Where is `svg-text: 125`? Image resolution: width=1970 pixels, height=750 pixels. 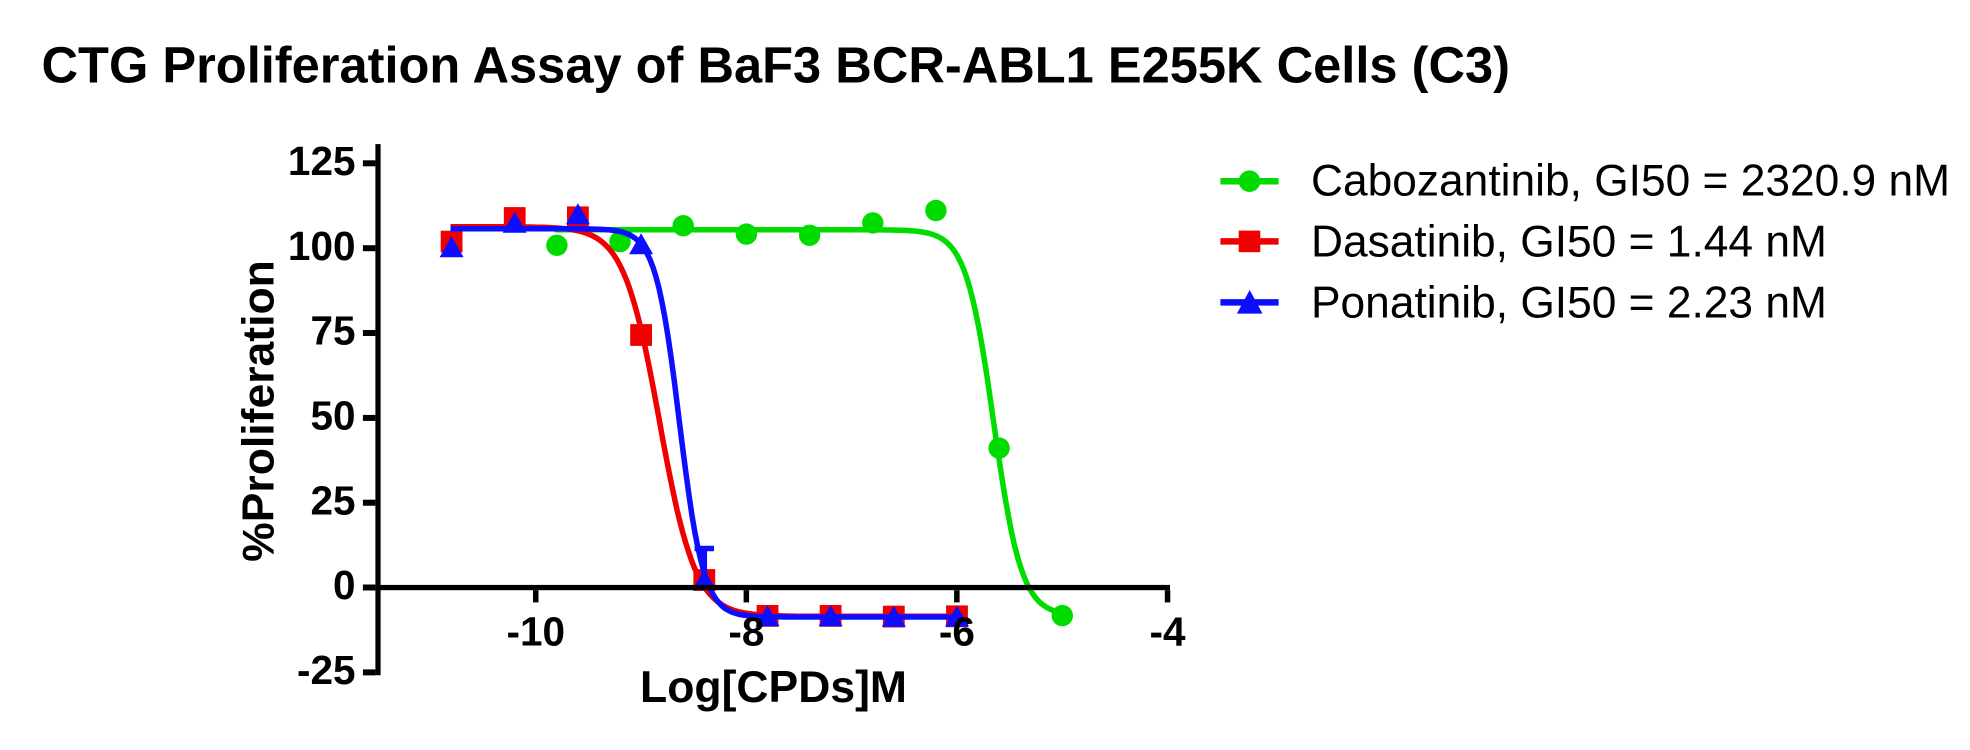
svg-text: 125 is located at coordinates (322, 161).